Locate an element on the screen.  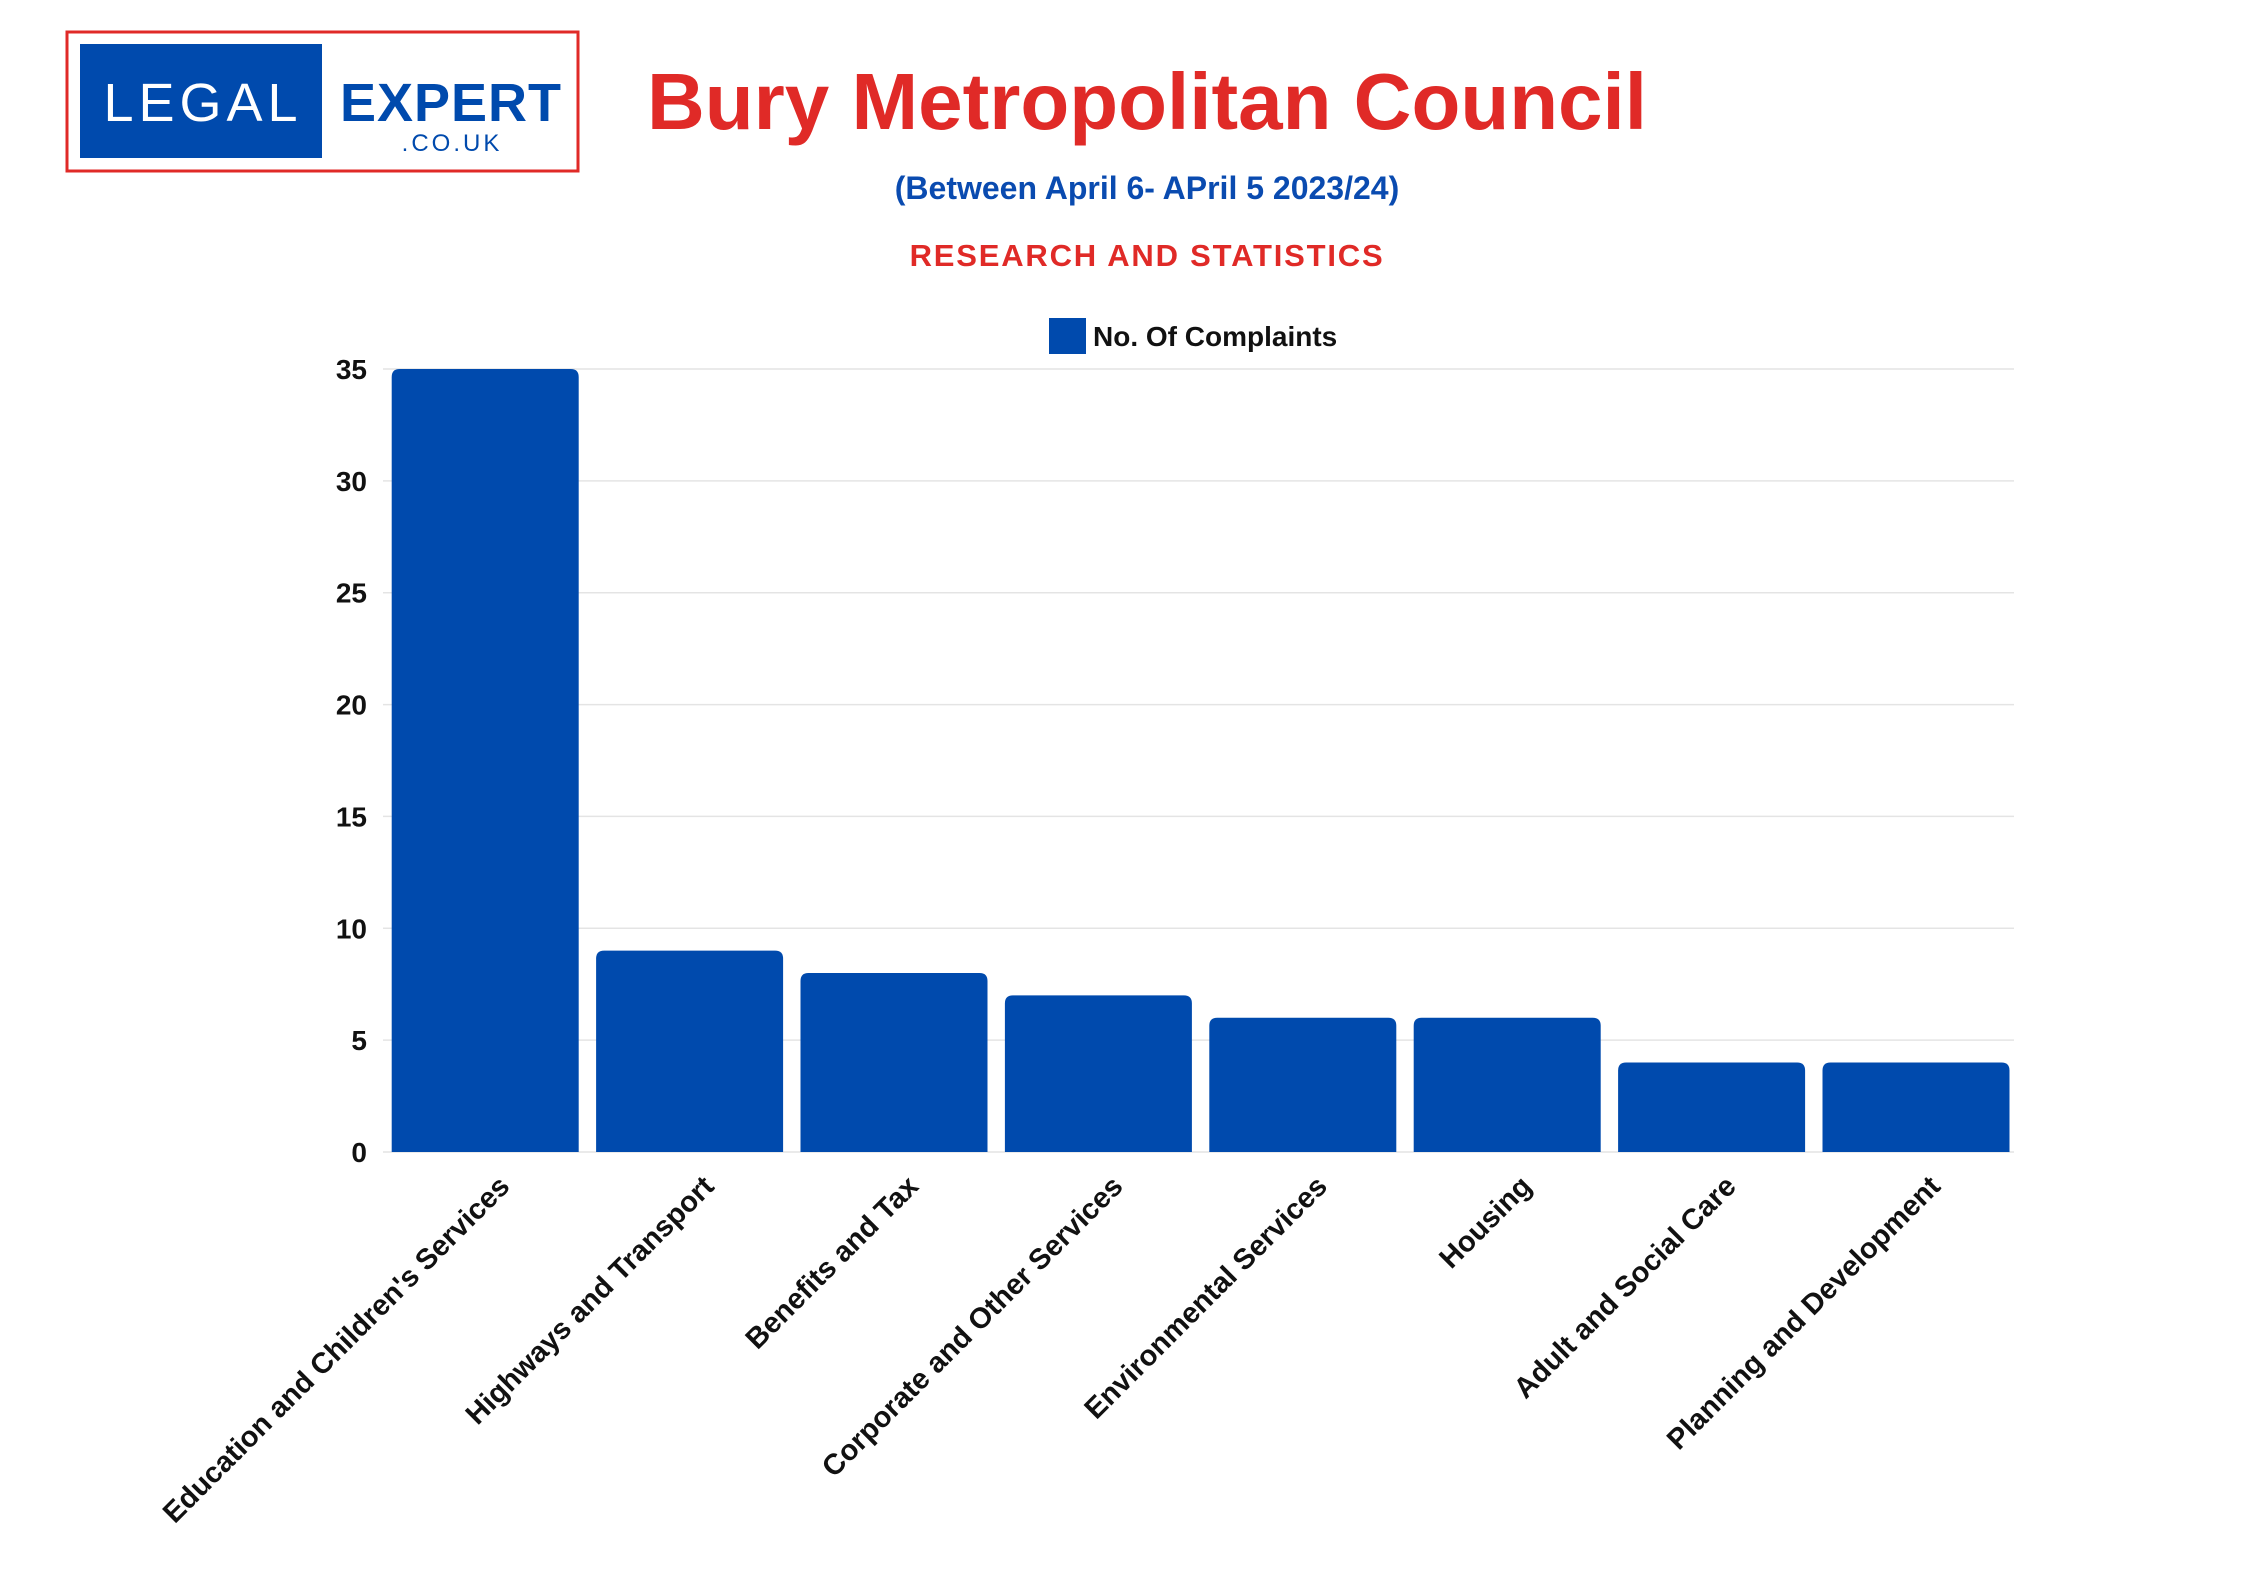
logo-word-legal: LEGAL is located at coordinates (202, 103).